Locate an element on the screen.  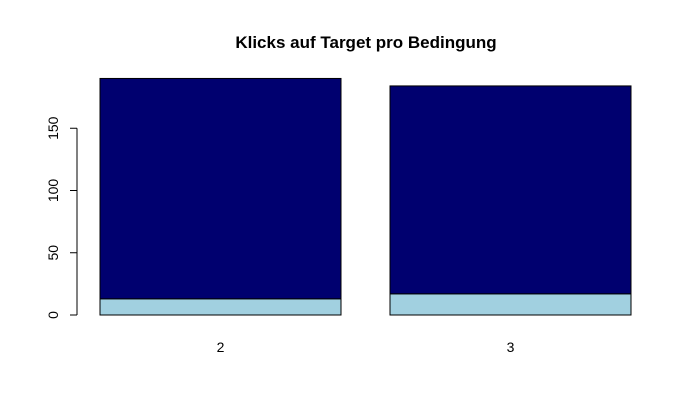
y-tick-label: 0 is located at coordinates (53, 315).